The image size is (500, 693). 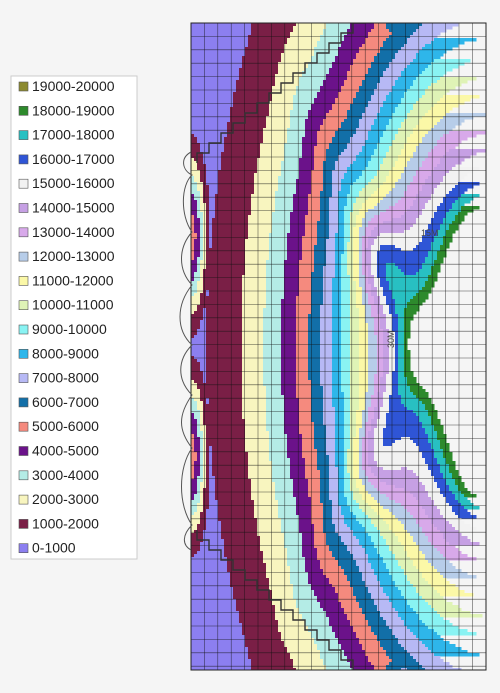 What do you see at coordinates (65, 378) in the screenshot?
I see `legend-label: 7000-8000` at bounding box center [65, 378].